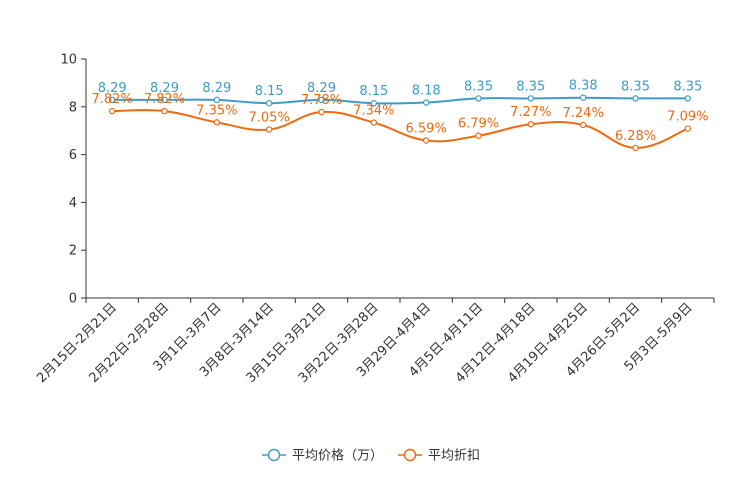 The height and width of the screenshot is (496, 744). Describe the element at coordinates (426, 90) in the screenshot. I see `data-label: 8.18` at that location.